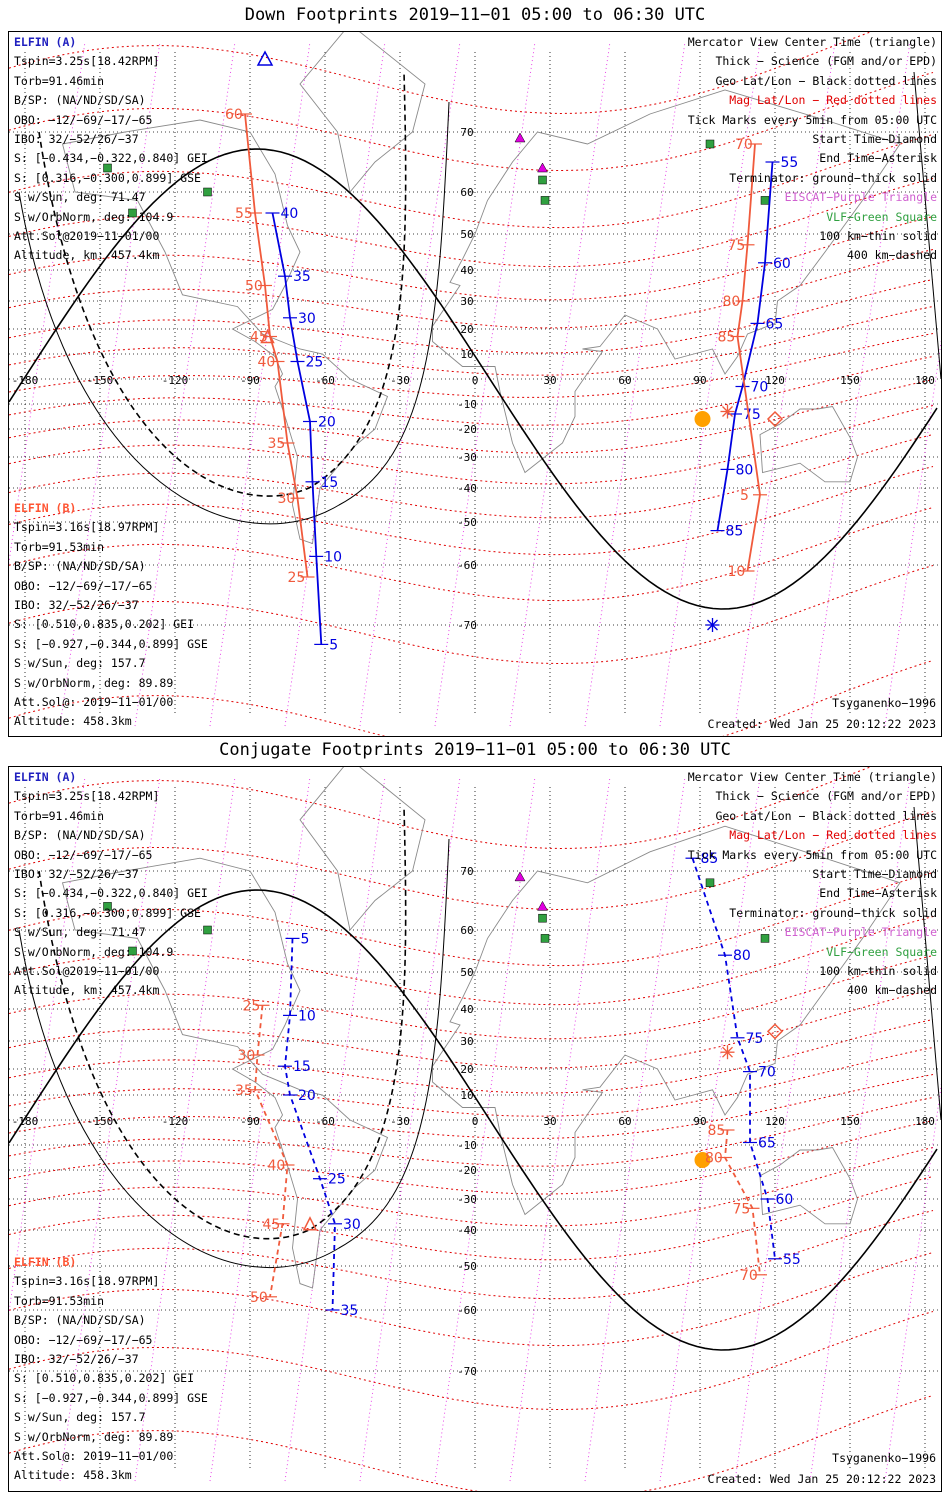 This screenshot has width=950, height=1500. Describe the element at coordinates (327, 423) in the screenshot. I see `trace-tick-label: 20` at that location.